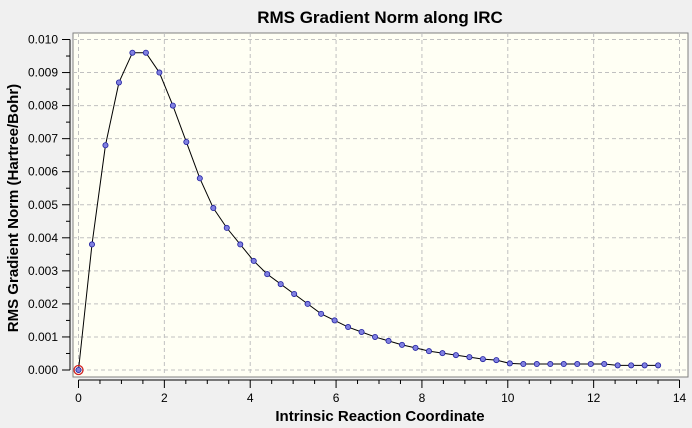 This screenshot has width=692, height=428. I want to click on y-tick-label: 0.007, so click(43, 139).